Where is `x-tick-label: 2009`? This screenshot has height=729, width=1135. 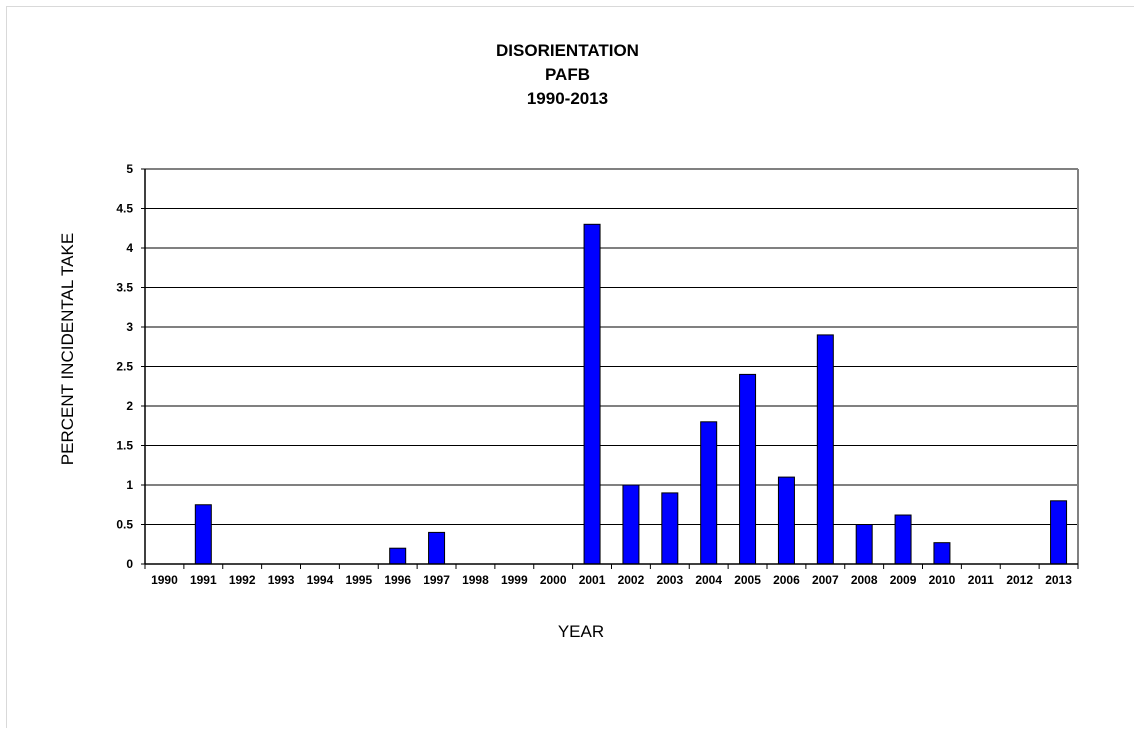
x-tick-label: 2009 is located at coordinates (903, 580).